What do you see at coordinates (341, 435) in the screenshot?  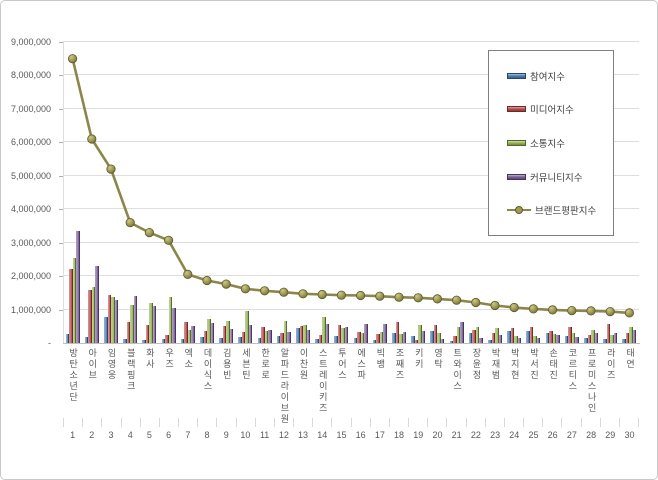 I see `rank-label: 15` at bounding box center [341, 435].